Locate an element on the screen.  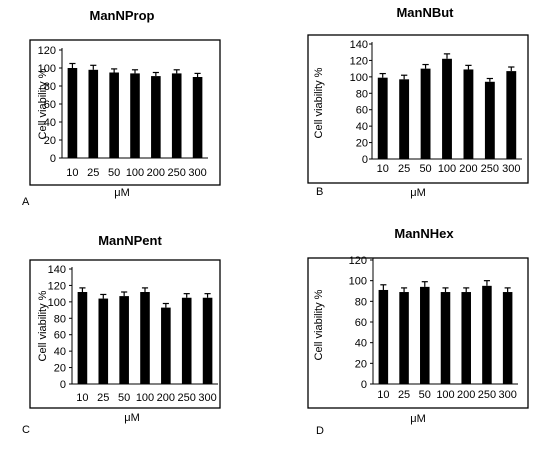
panel-letter: D is located at coordinates (320, 431).